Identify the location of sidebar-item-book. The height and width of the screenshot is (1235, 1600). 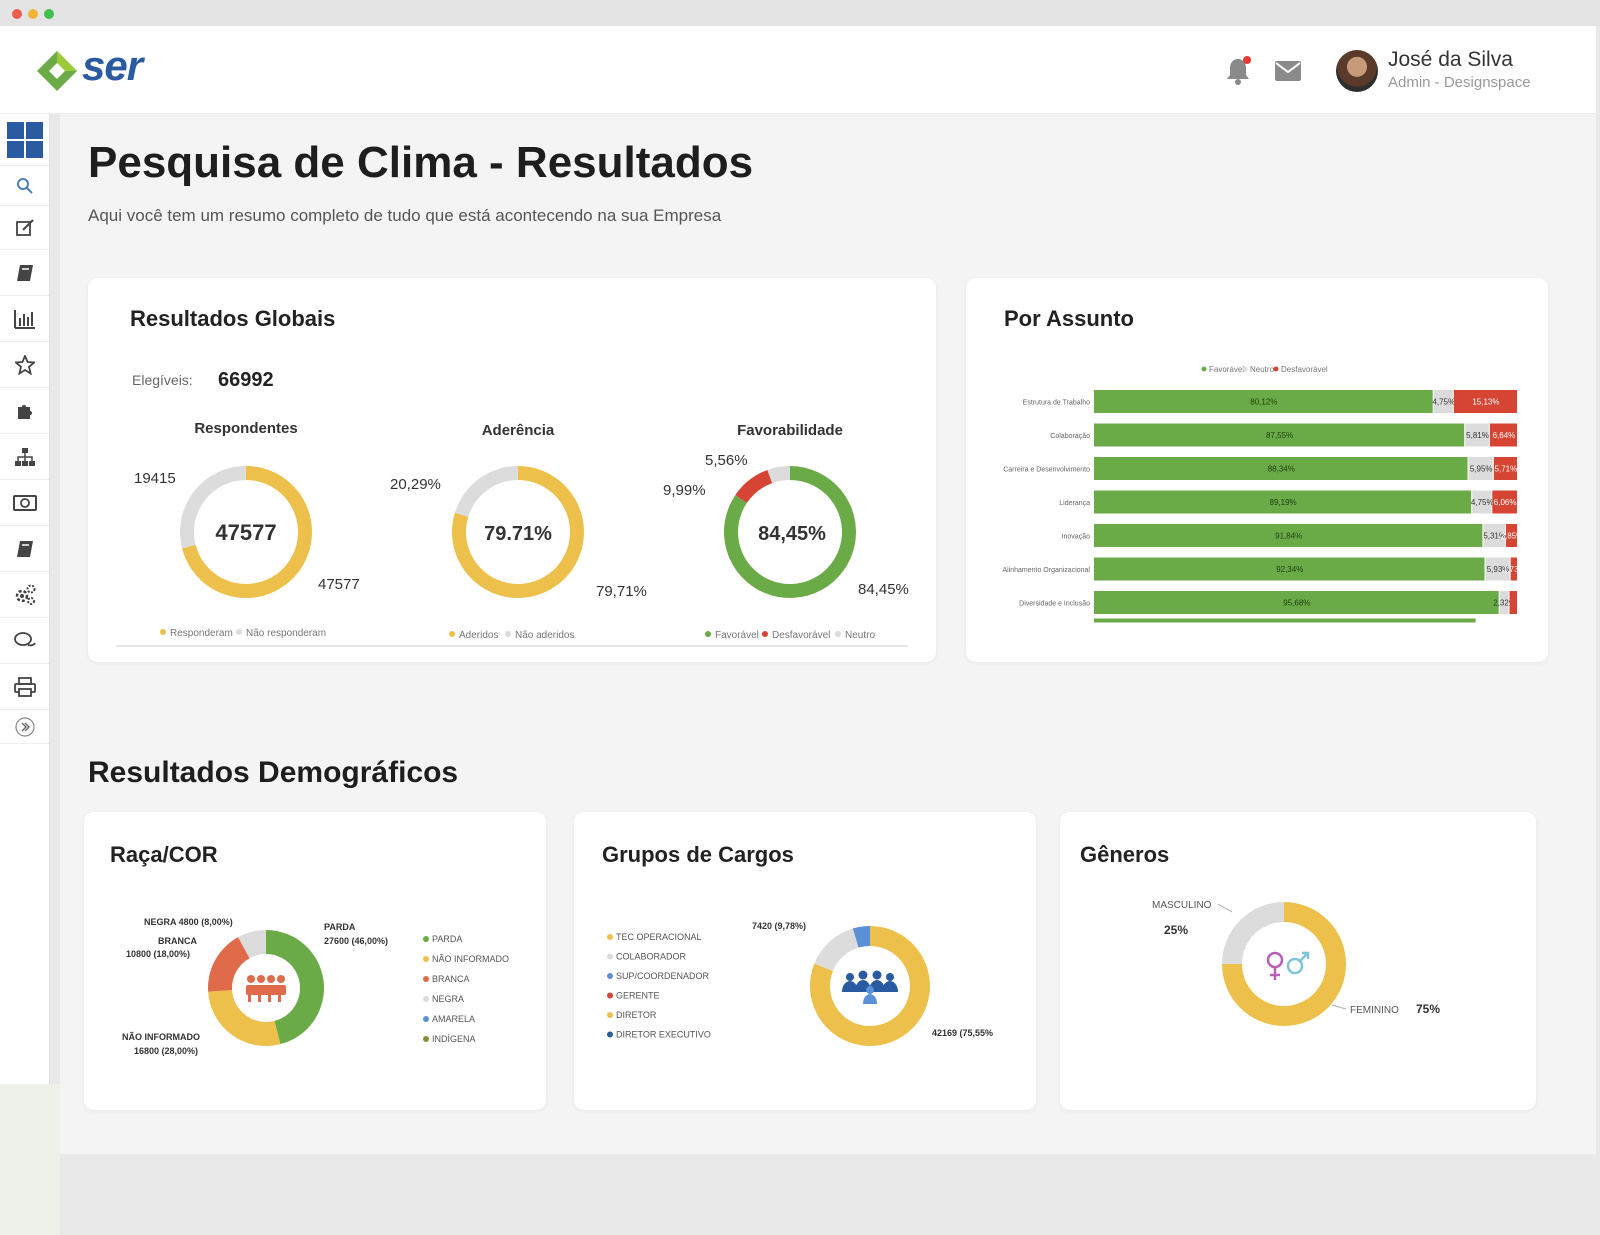
(24, 273).